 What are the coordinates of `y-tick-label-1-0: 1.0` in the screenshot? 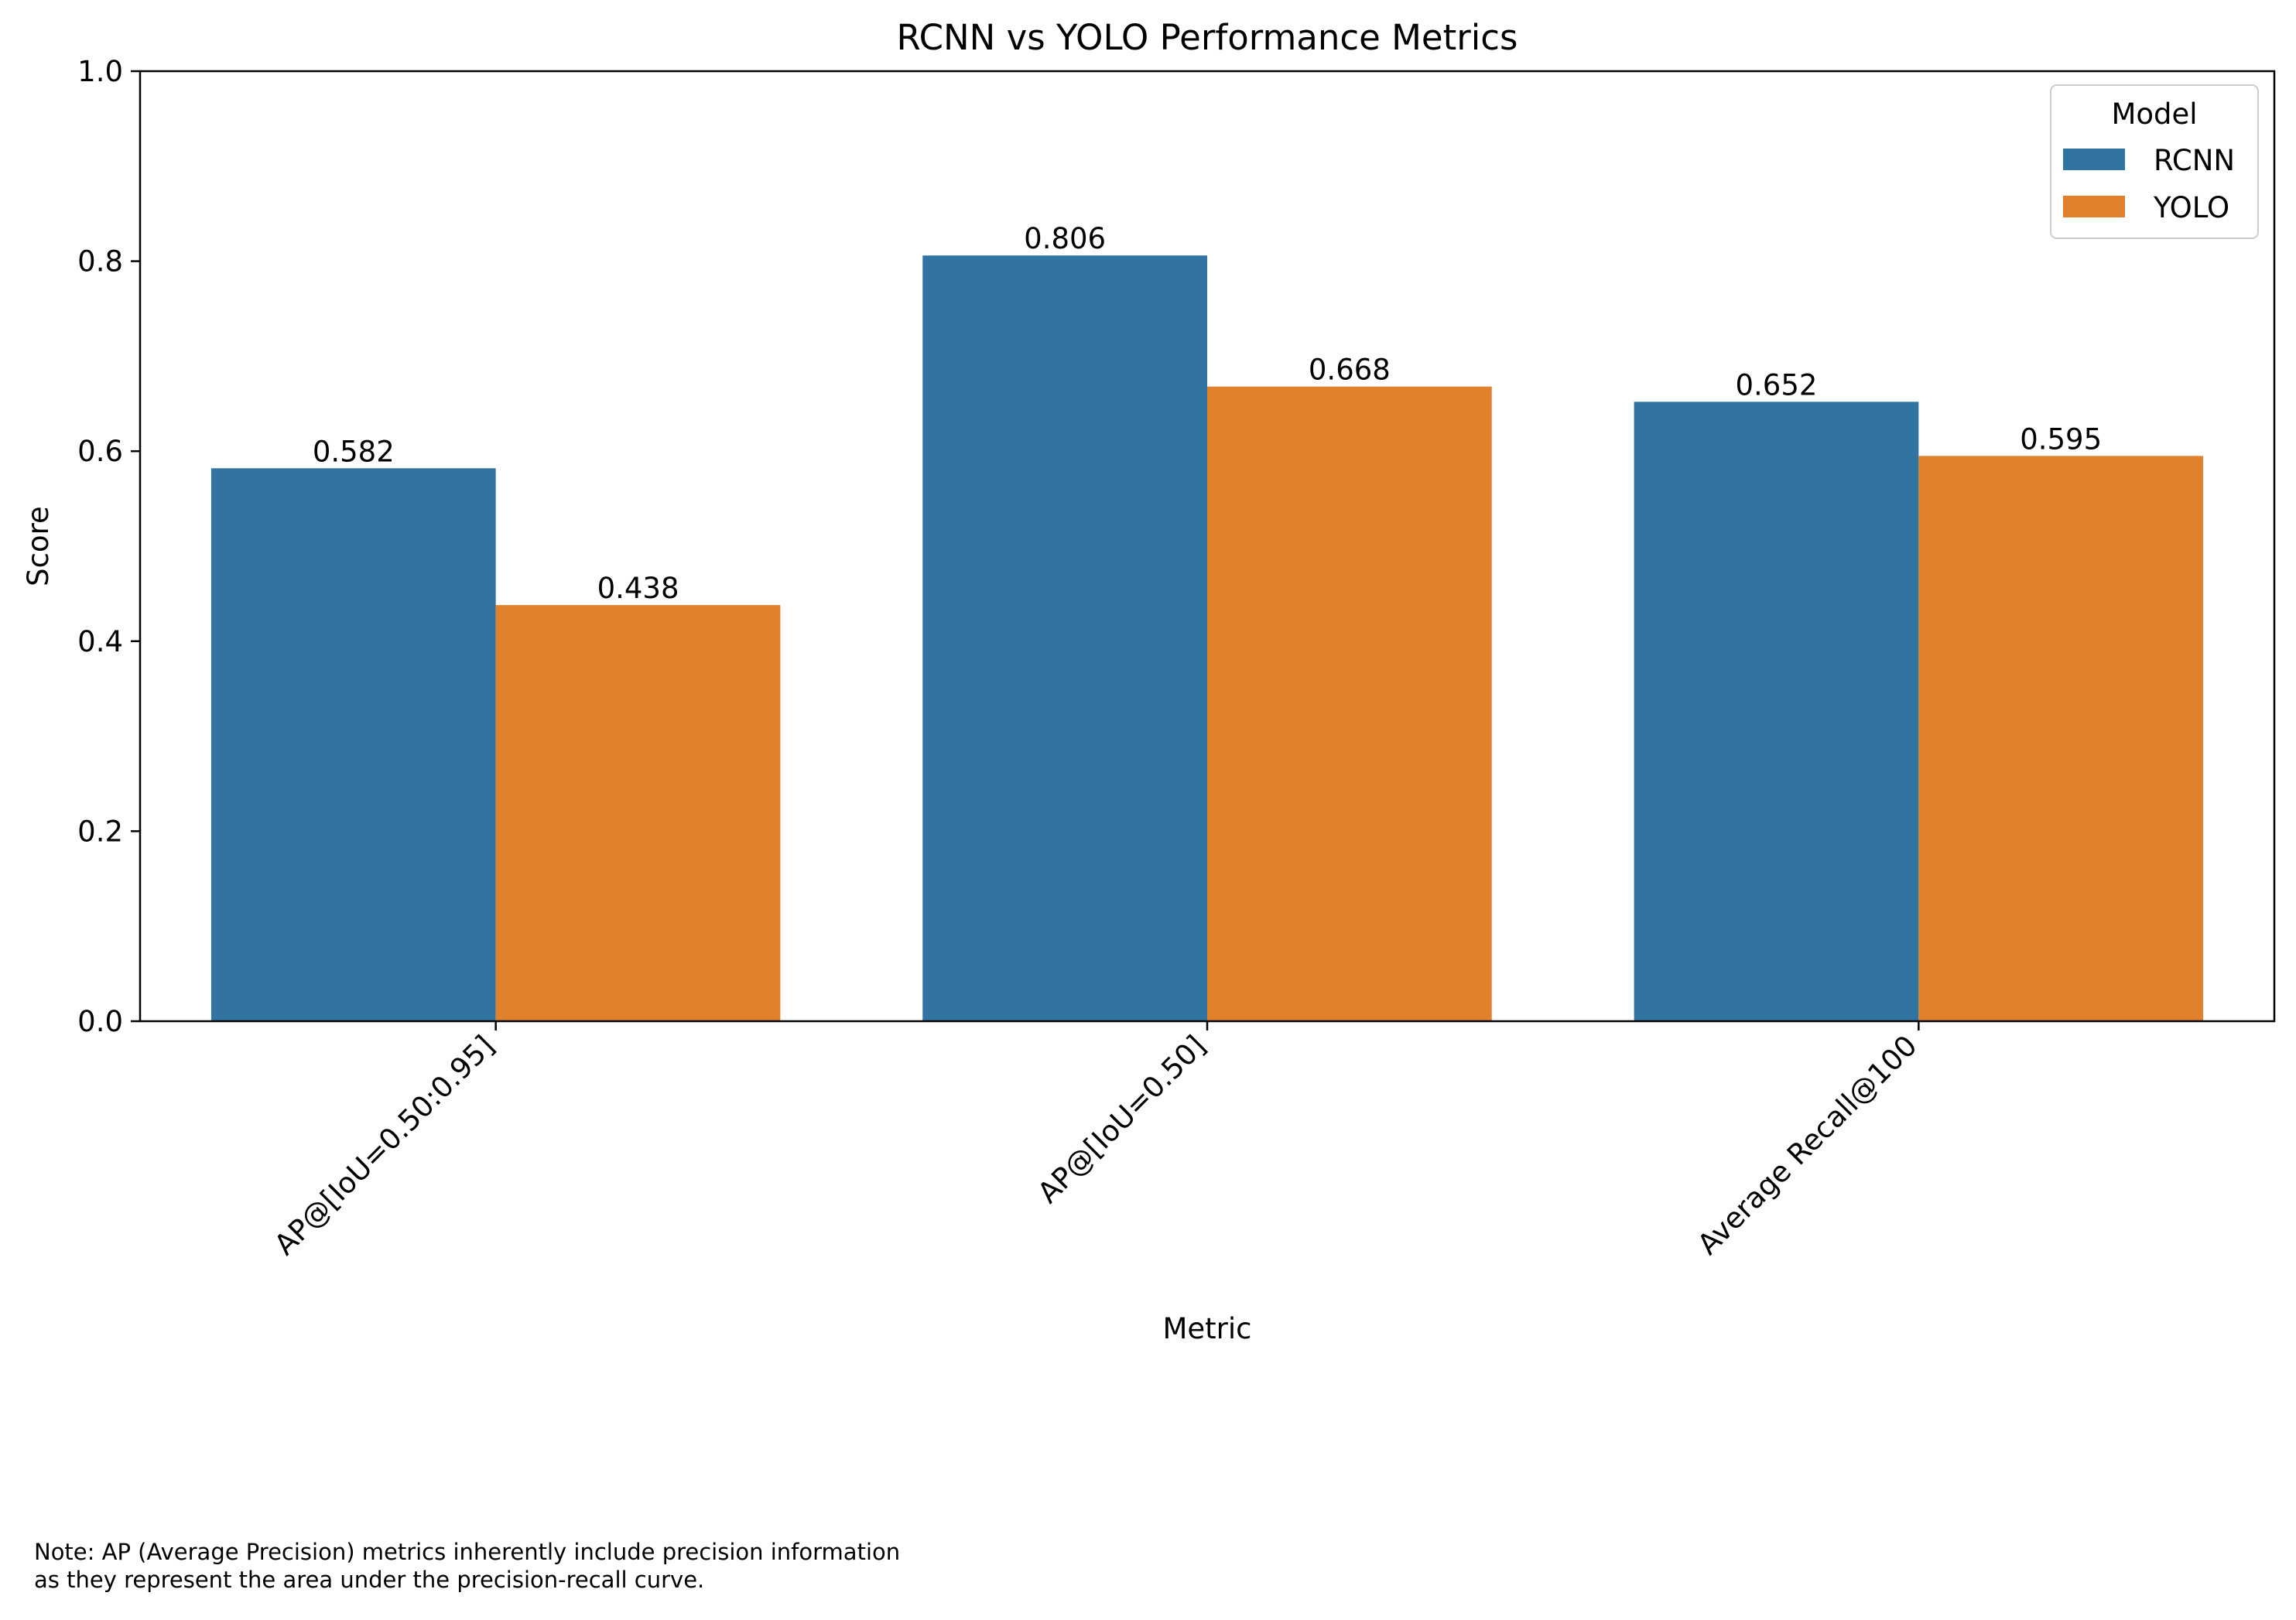 It's located at (100, 71).